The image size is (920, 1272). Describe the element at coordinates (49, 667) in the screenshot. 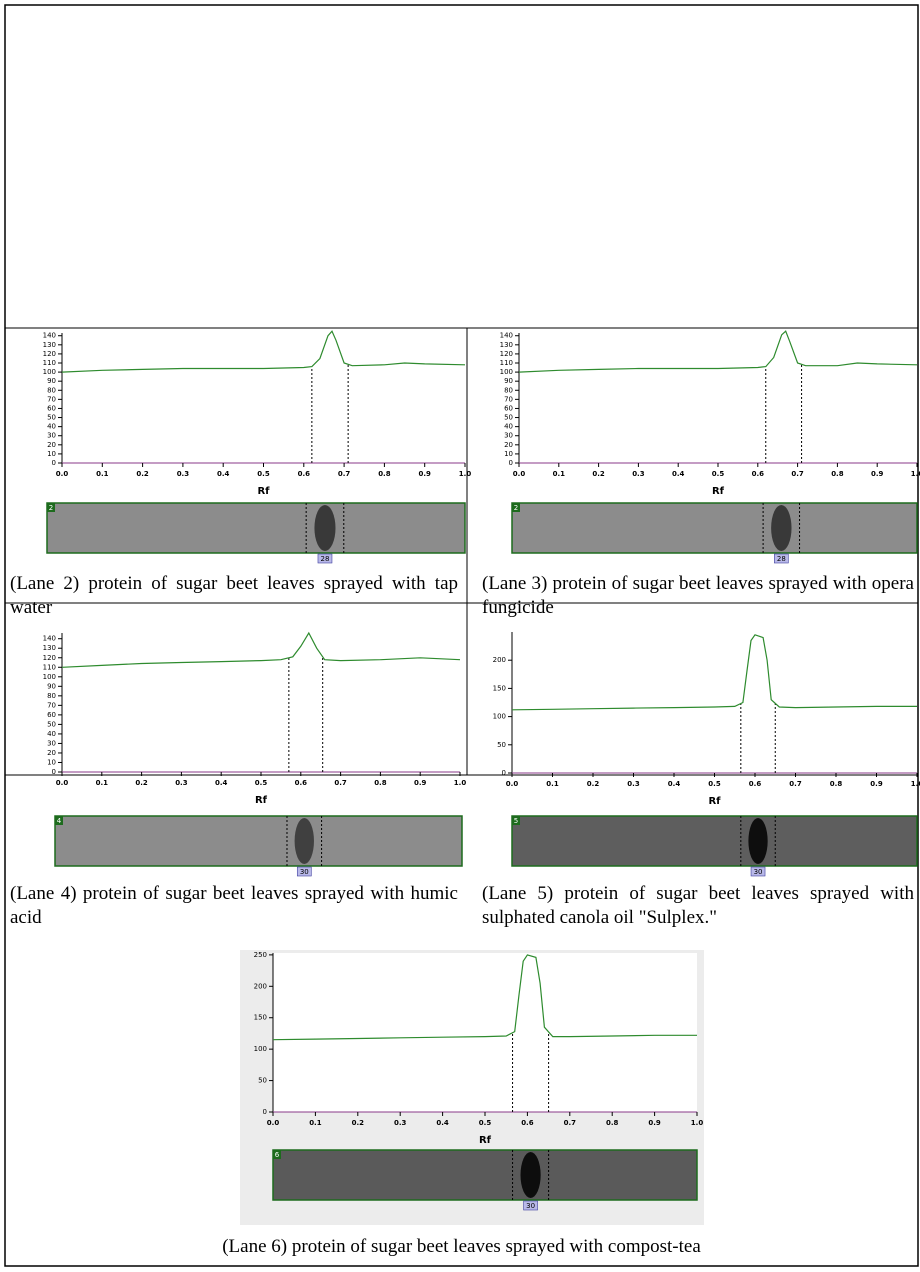

I see `y-tick-label: 110` at that location.